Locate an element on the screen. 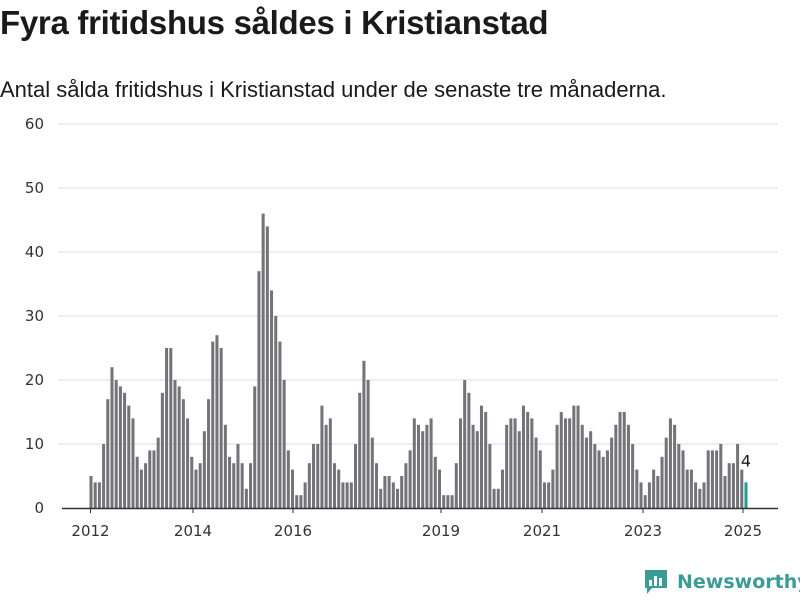 The height and width of the screenshot is (600, 800). y-tick-label: 50 is located at coordinates (34, 188).